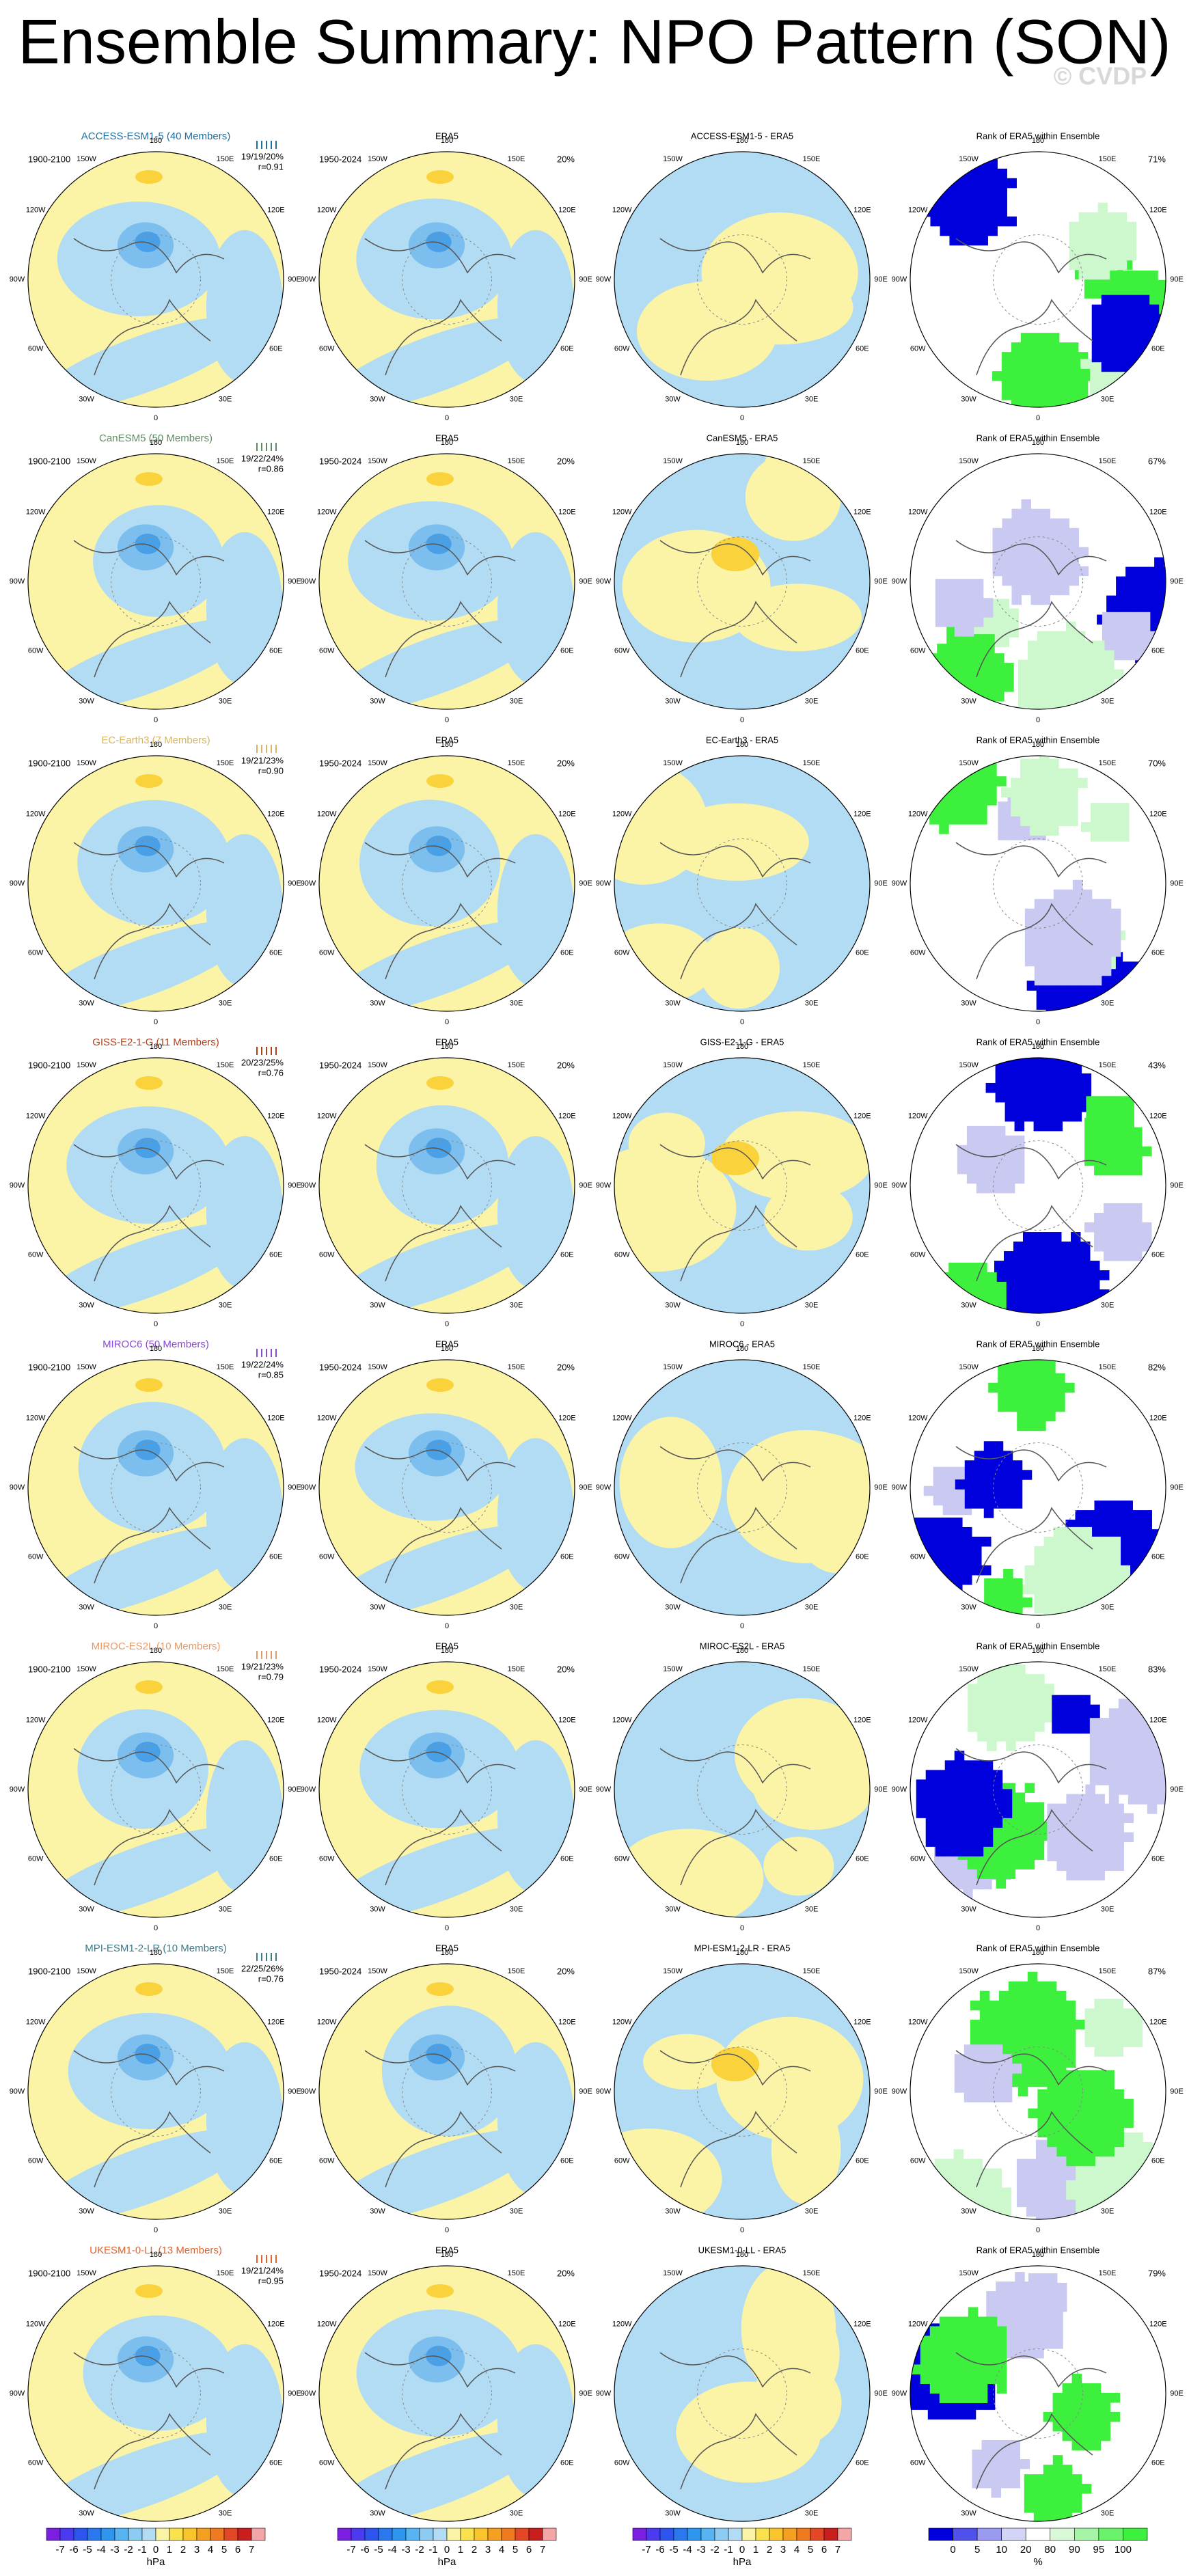  Describe the element at coordinates (735, 554) in the screenshot. I see `pos-core` at that location.